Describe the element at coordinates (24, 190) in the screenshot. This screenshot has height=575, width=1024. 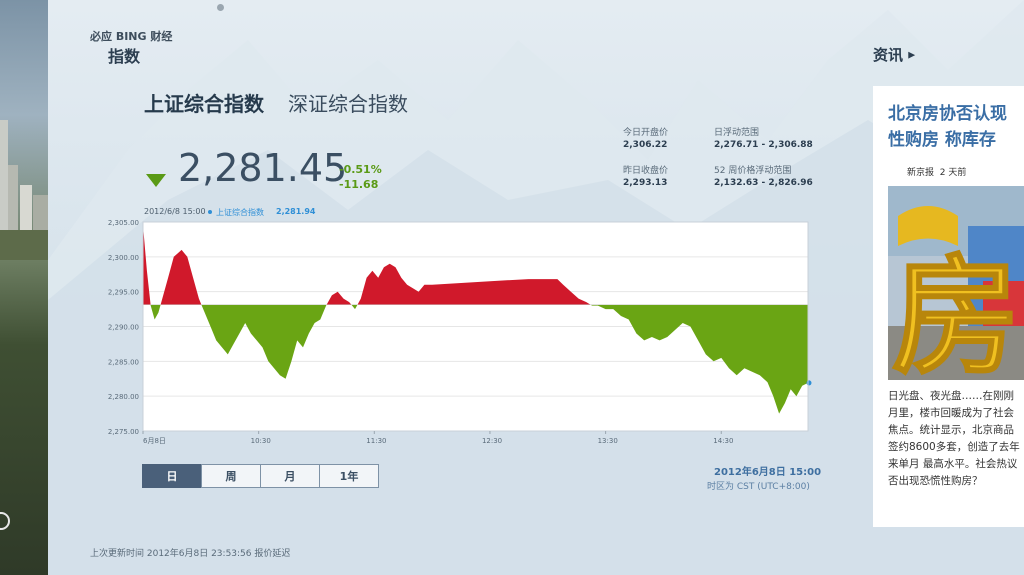
I see `city-buildings-image` at that location.